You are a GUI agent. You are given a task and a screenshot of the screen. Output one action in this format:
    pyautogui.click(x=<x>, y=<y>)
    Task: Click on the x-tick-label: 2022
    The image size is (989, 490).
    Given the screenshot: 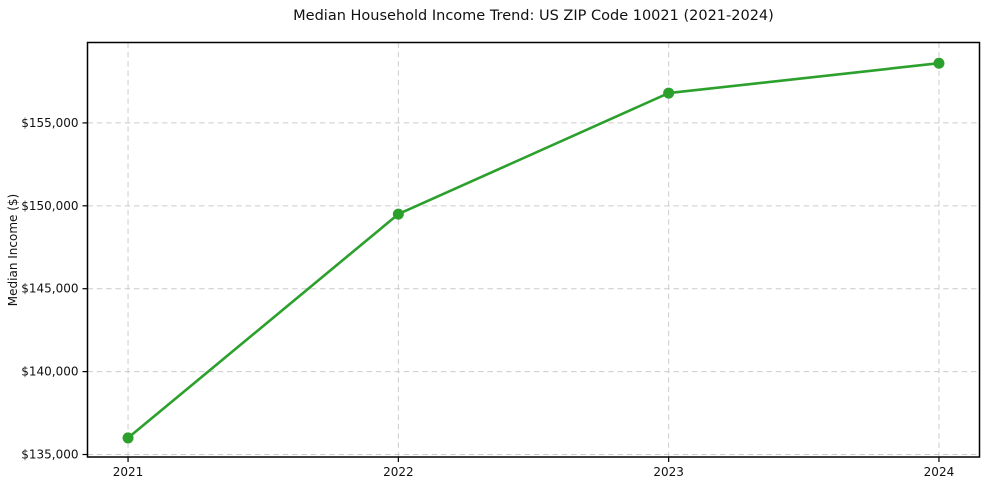 What is the action you would take?
    pyautogui.click(x=398, y=472)
    